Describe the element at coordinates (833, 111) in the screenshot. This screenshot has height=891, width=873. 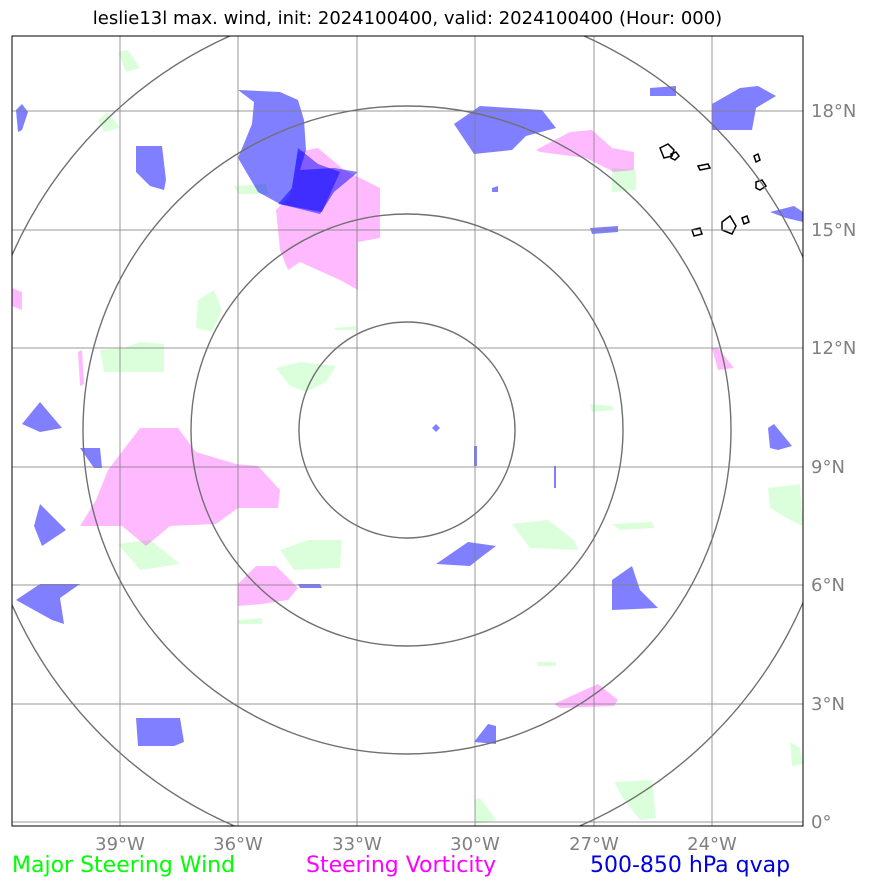
I see `lat-tick-label: 18°N` at that location.